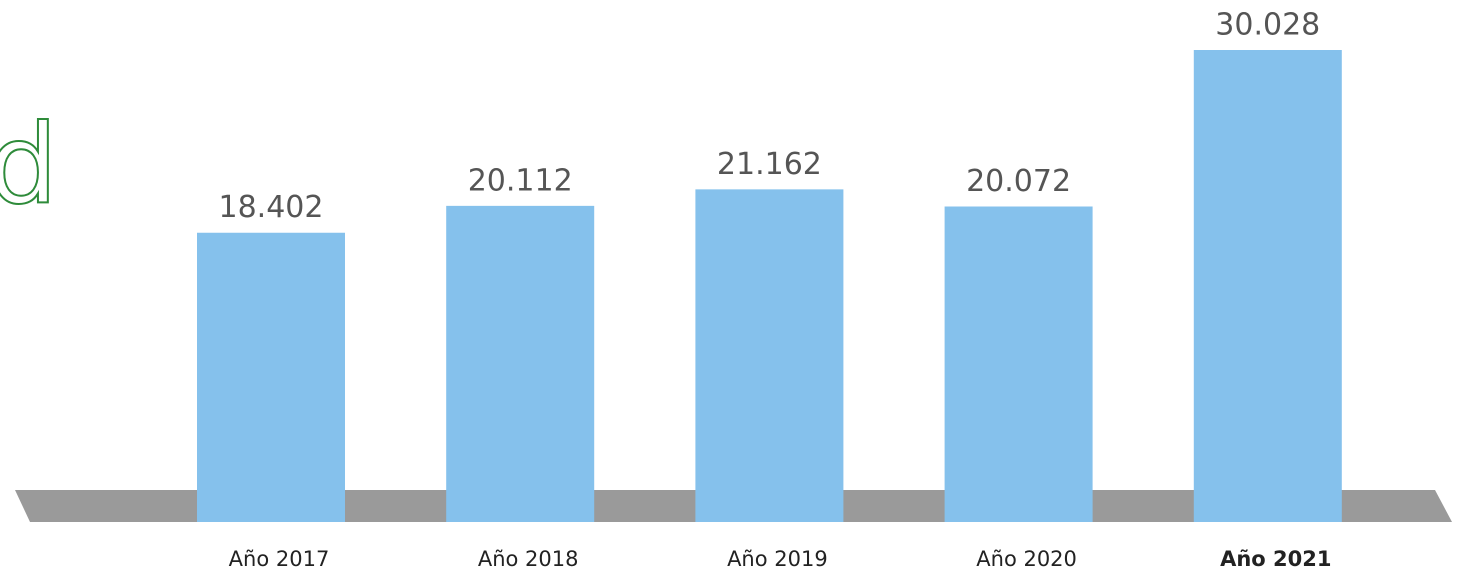 The height and width of the screenshot is (575, 1461). I want to click on x-tick-label: Año 2020, so click(1026, 559).